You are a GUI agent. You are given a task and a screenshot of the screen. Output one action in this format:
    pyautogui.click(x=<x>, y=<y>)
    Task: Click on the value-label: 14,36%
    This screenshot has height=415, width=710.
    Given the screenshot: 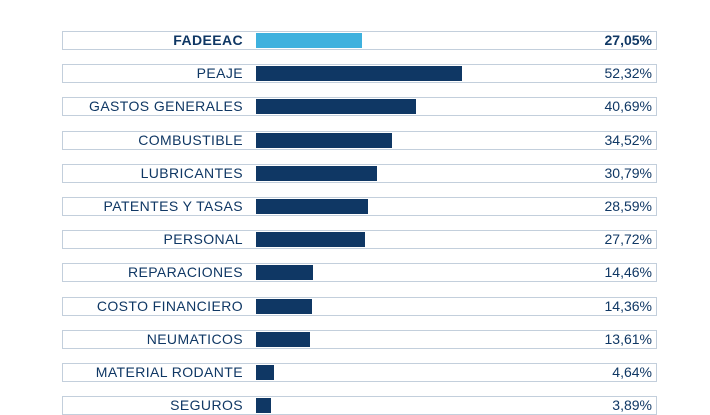 What is the action you would take?
    pyautogui.click(x=628, y=305)
    